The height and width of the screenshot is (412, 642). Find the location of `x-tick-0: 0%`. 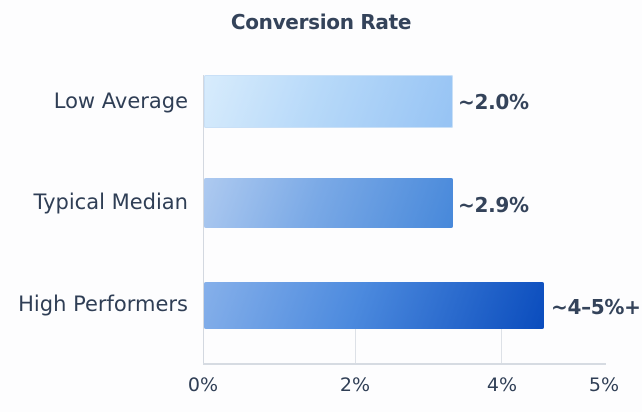

x-tick-0: 0% is located at coordinates (203, 385).